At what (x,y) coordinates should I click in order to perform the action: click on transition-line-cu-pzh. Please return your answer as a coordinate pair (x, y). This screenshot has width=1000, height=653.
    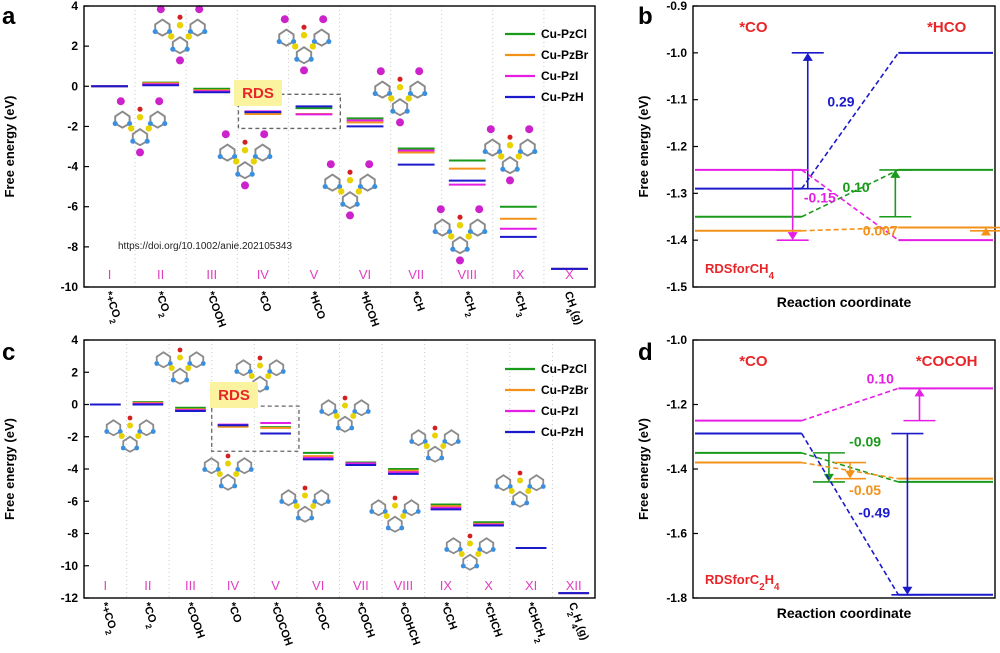
    Looking at the image, I should click on (850, 121).